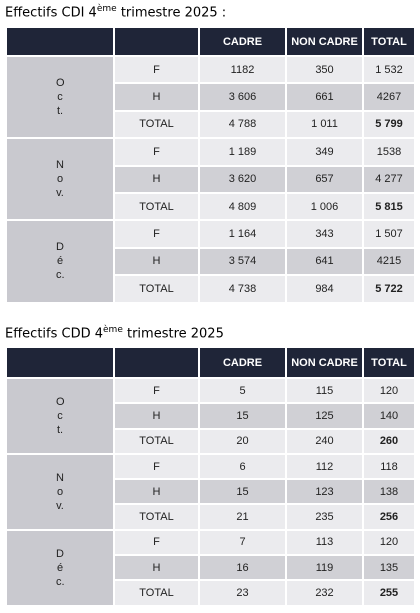 The height and width of the screenshot is (613, 420). Describe the element at coordinates (324, 206) in the screenshot. I see `table-cell: 1 006` at that location.